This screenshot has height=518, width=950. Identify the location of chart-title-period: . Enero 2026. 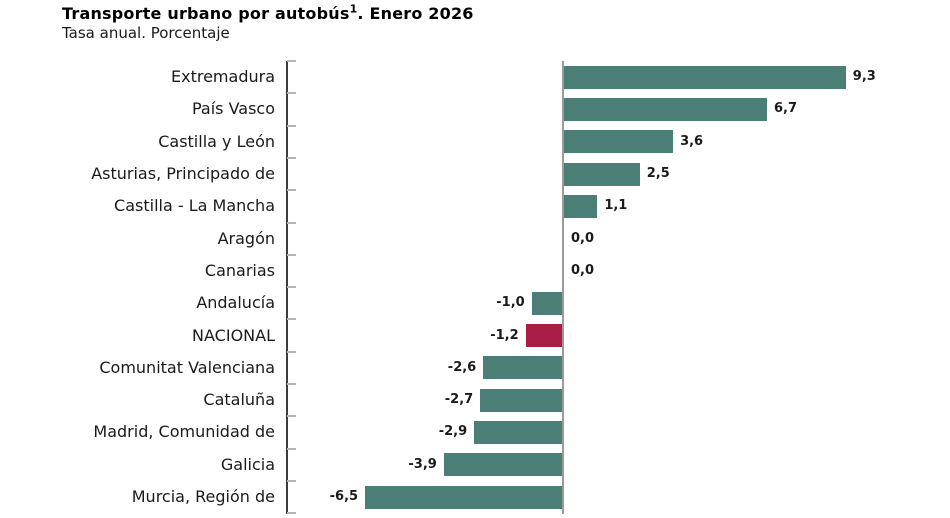
(415, 13).